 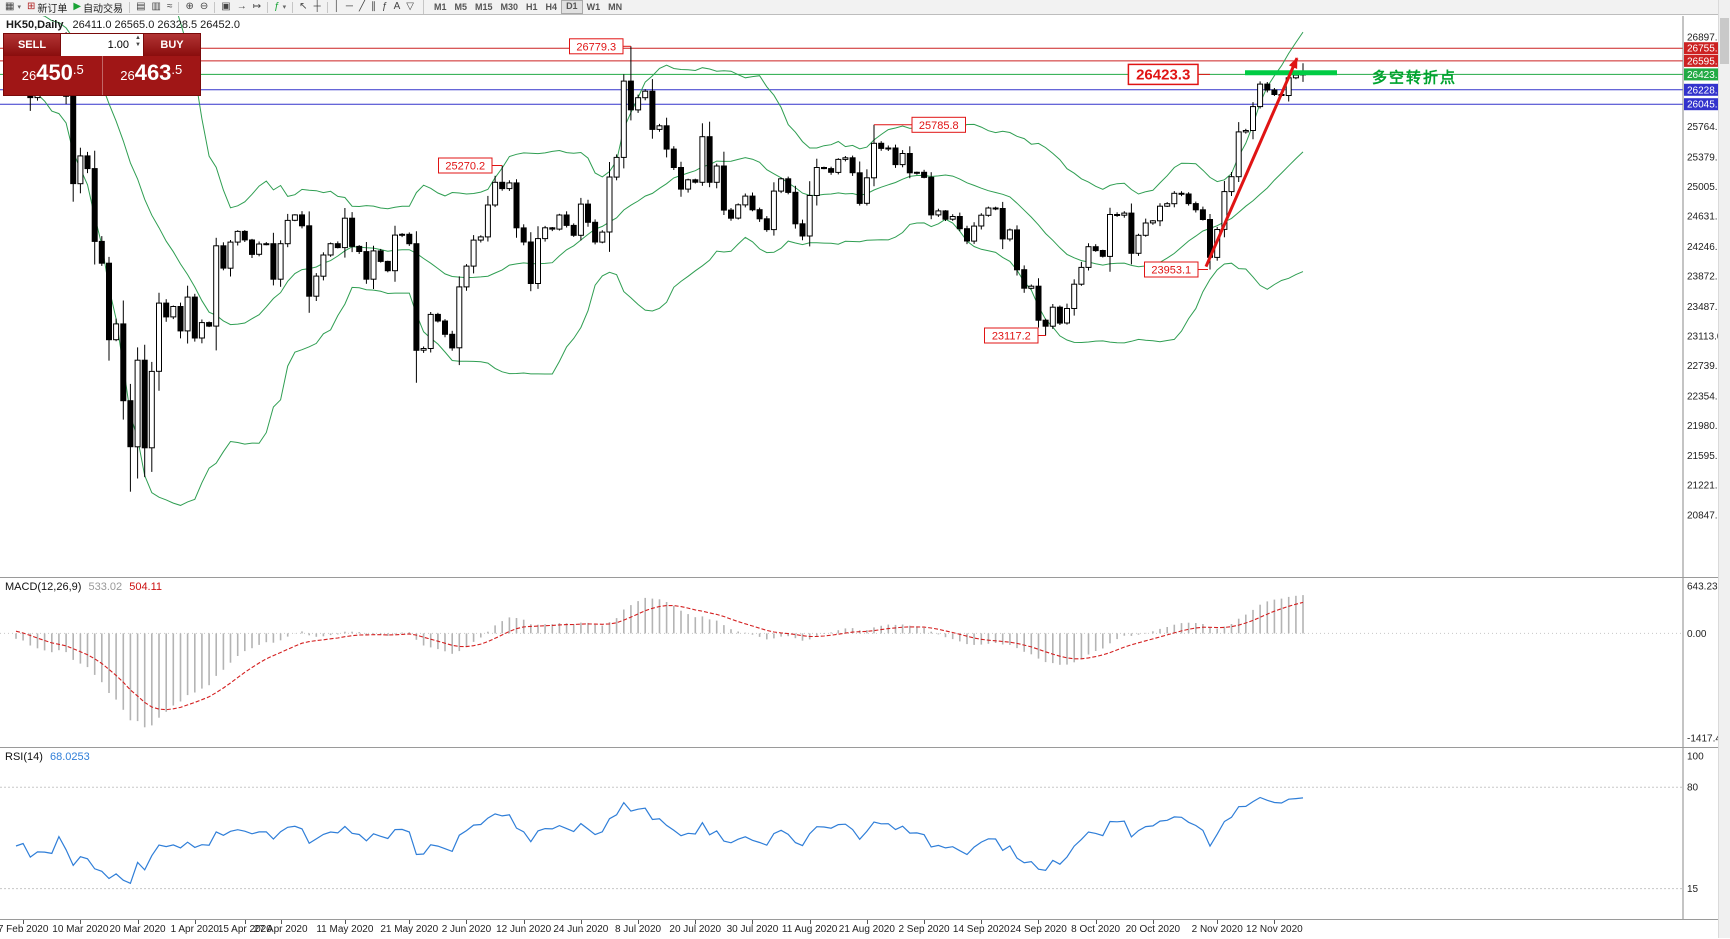 I want to click on date-label: 24 Jun 2020, so click(x=581, y=929).